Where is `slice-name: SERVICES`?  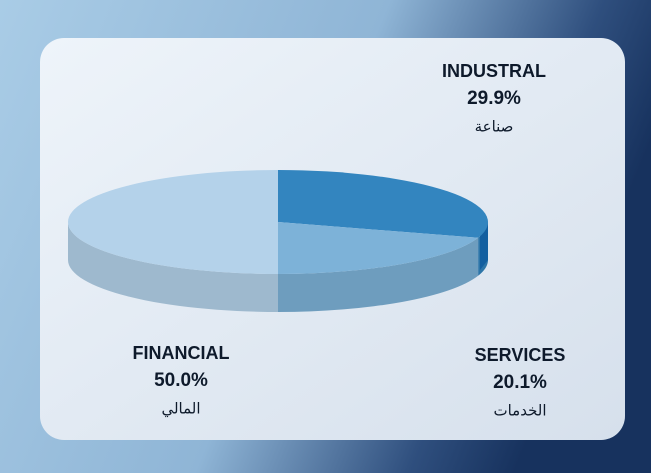 slice-name: SERVICES is located at coordinates (520, 355).